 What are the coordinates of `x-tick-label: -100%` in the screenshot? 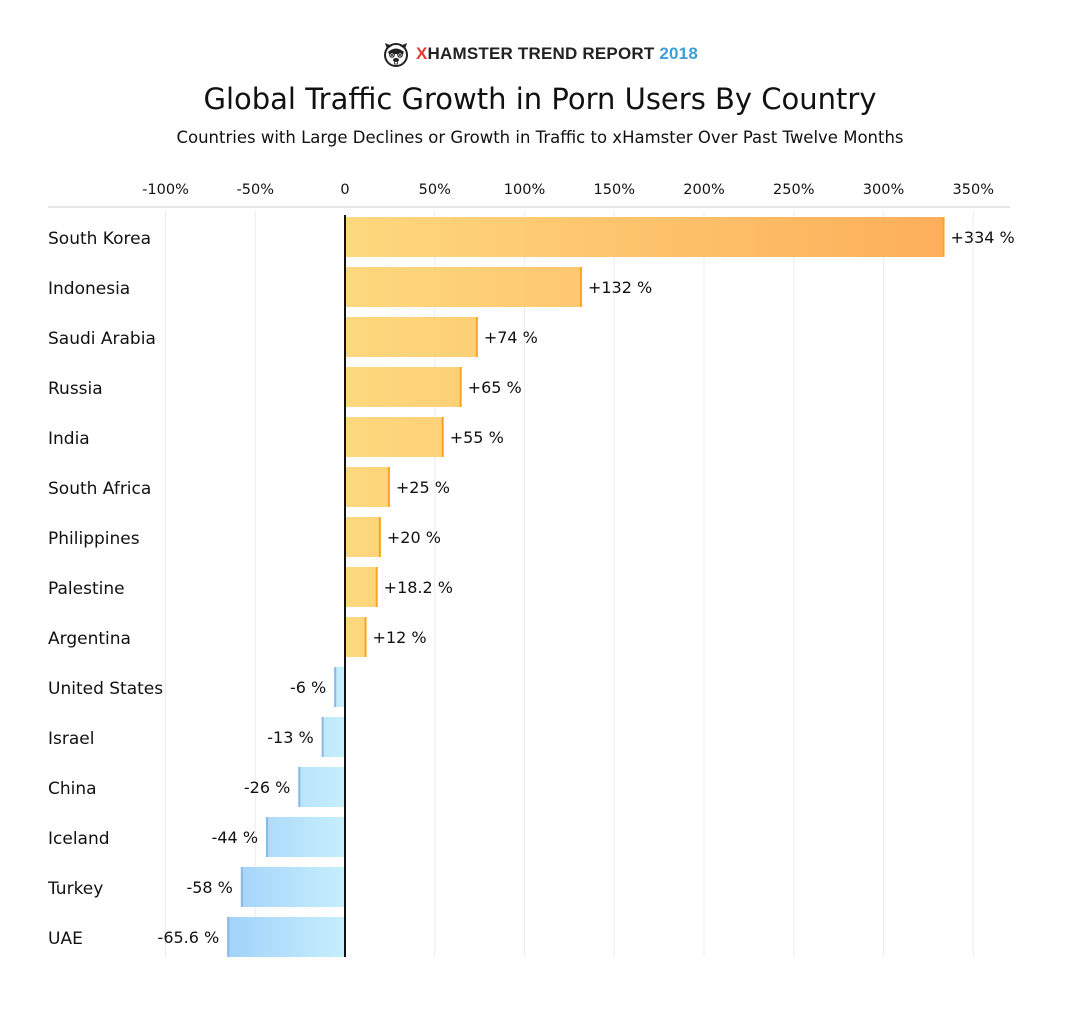 It's located at (165, 190).